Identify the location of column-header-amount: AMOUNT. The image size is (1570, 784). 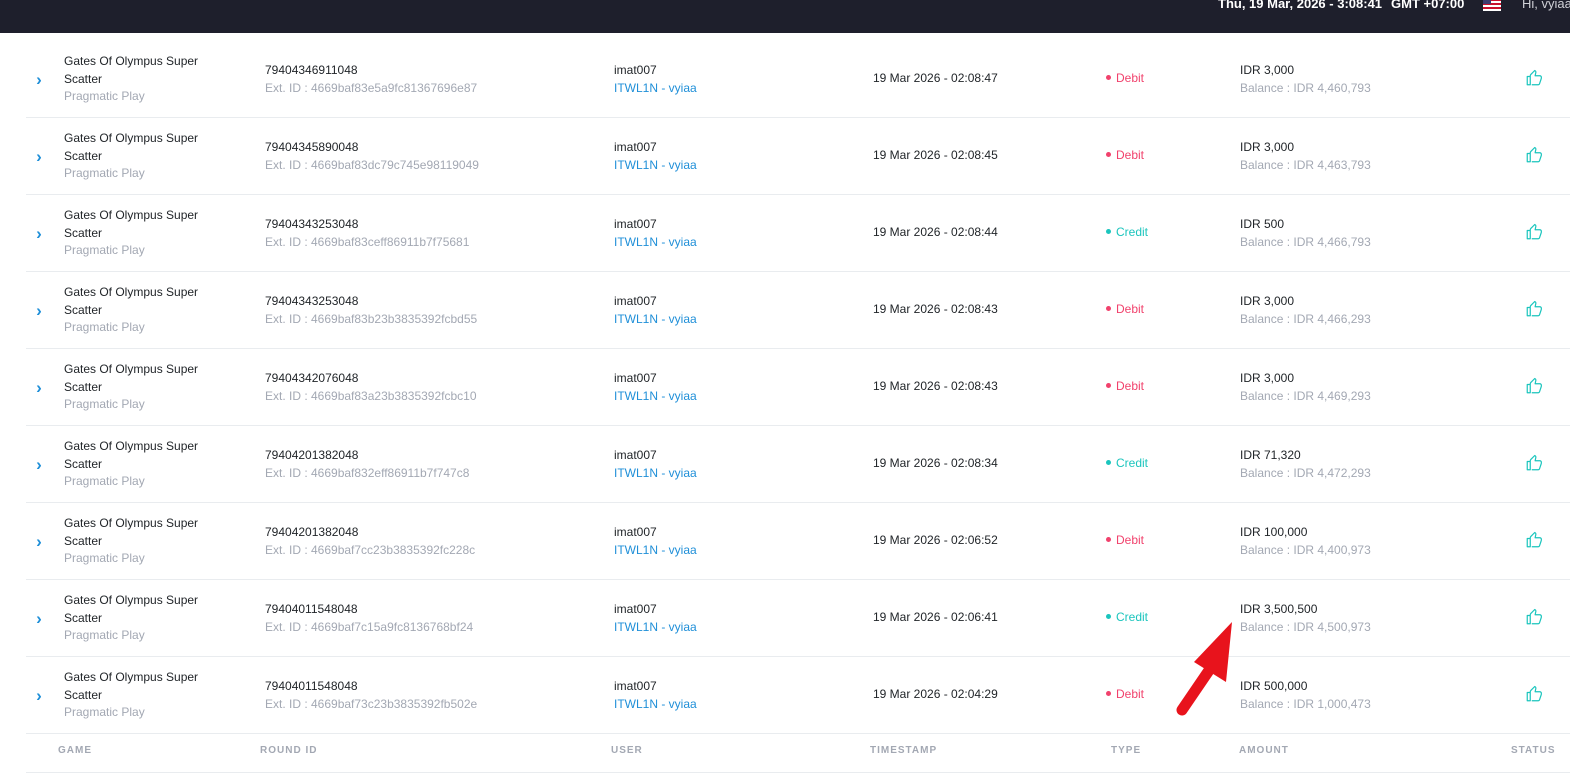
(1264, 750).